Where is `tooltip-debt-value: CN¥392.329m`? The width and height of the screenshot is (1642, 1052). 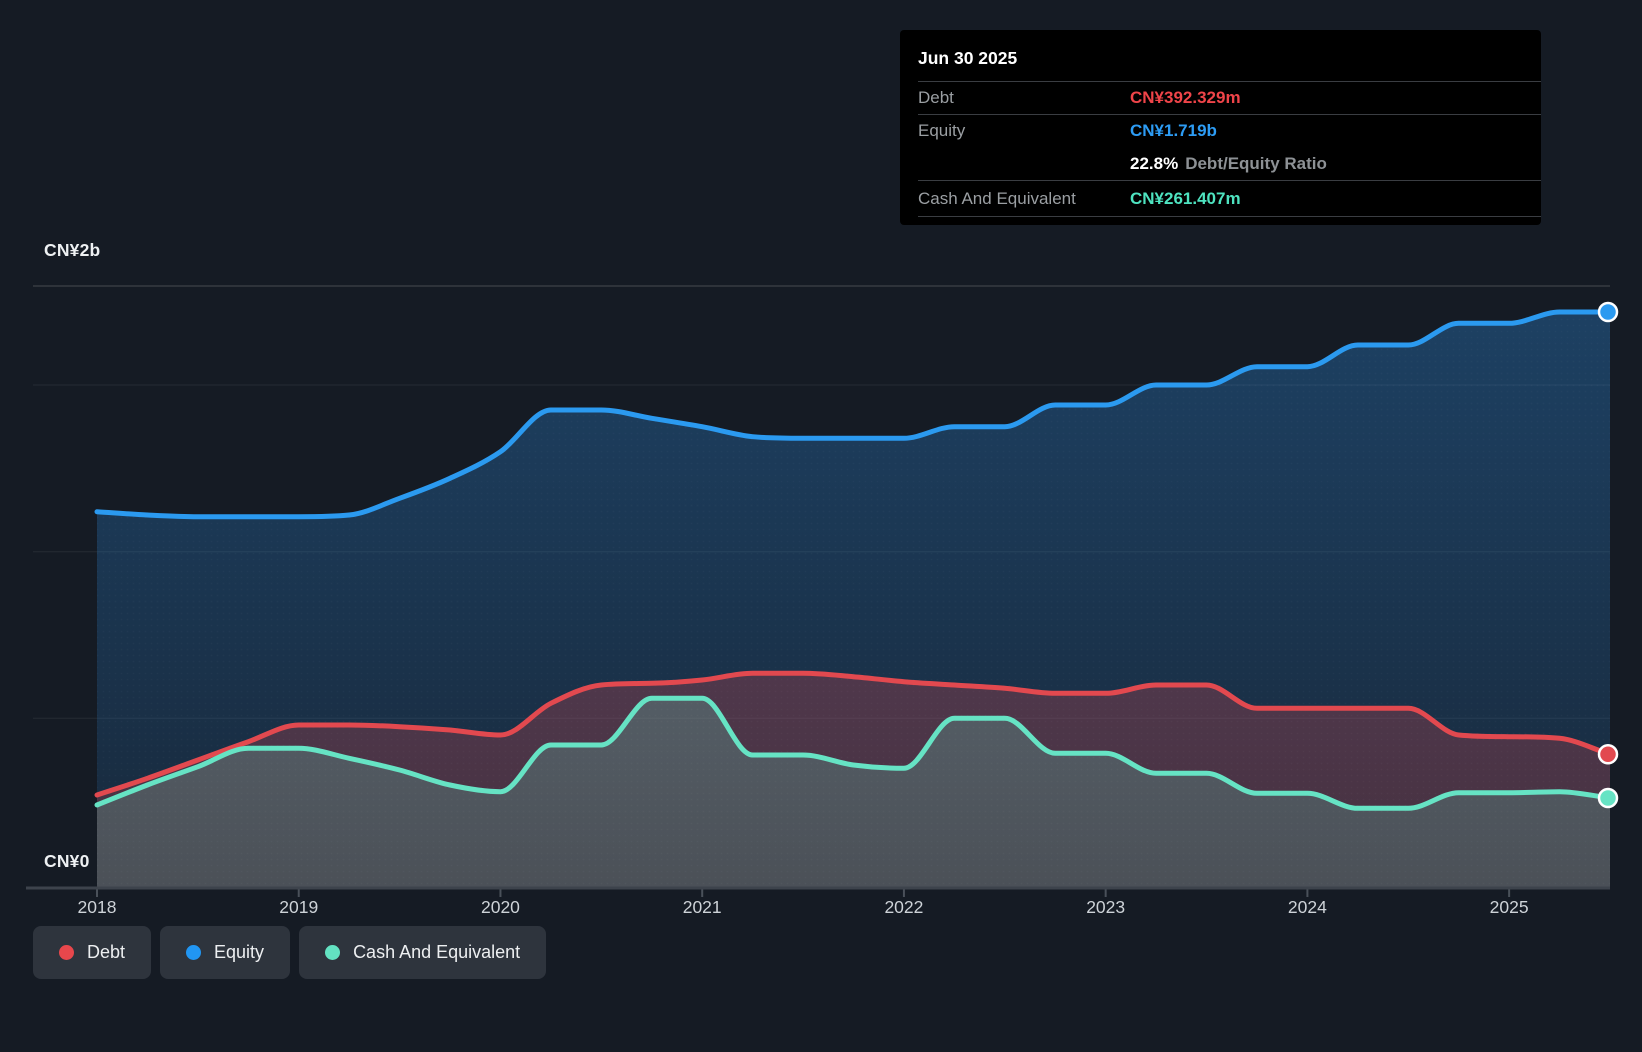 tooltip-debt-value: CN¥392.329m is located at coordinates (1185, 97).